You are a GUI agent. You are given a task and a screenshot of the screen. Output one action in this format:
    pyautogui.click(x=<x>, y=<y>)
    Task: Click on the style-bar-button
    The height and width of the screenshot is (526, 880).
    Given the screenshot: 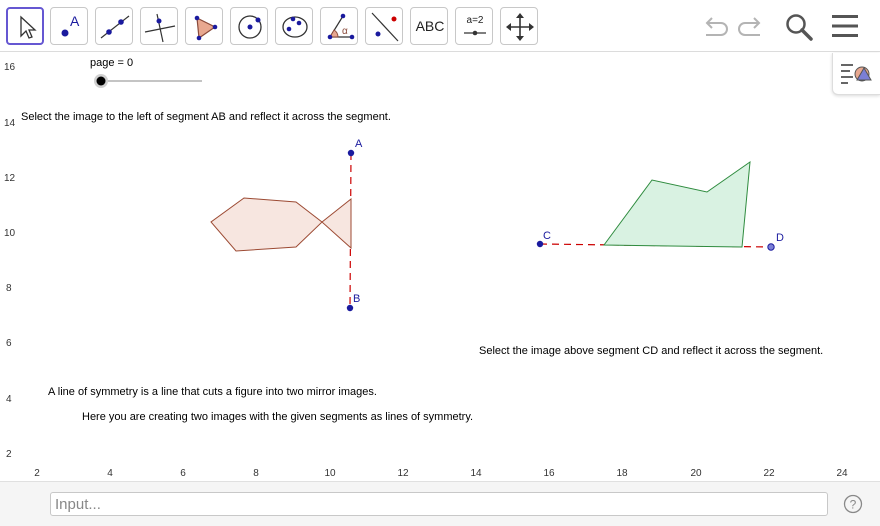 What is the action you would take?
    pyautogui.click(x=856, y=74)
    